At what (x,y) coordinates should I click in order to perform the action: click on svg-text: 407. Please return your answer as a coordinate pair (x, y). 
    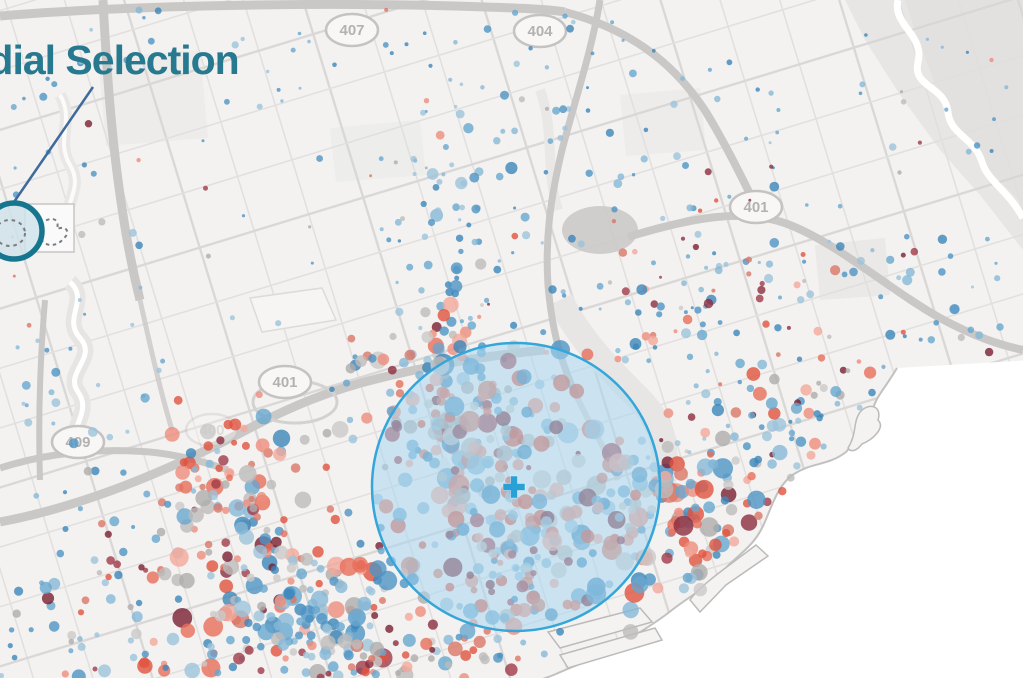
    Looking at the image, I should click on (351, 30).